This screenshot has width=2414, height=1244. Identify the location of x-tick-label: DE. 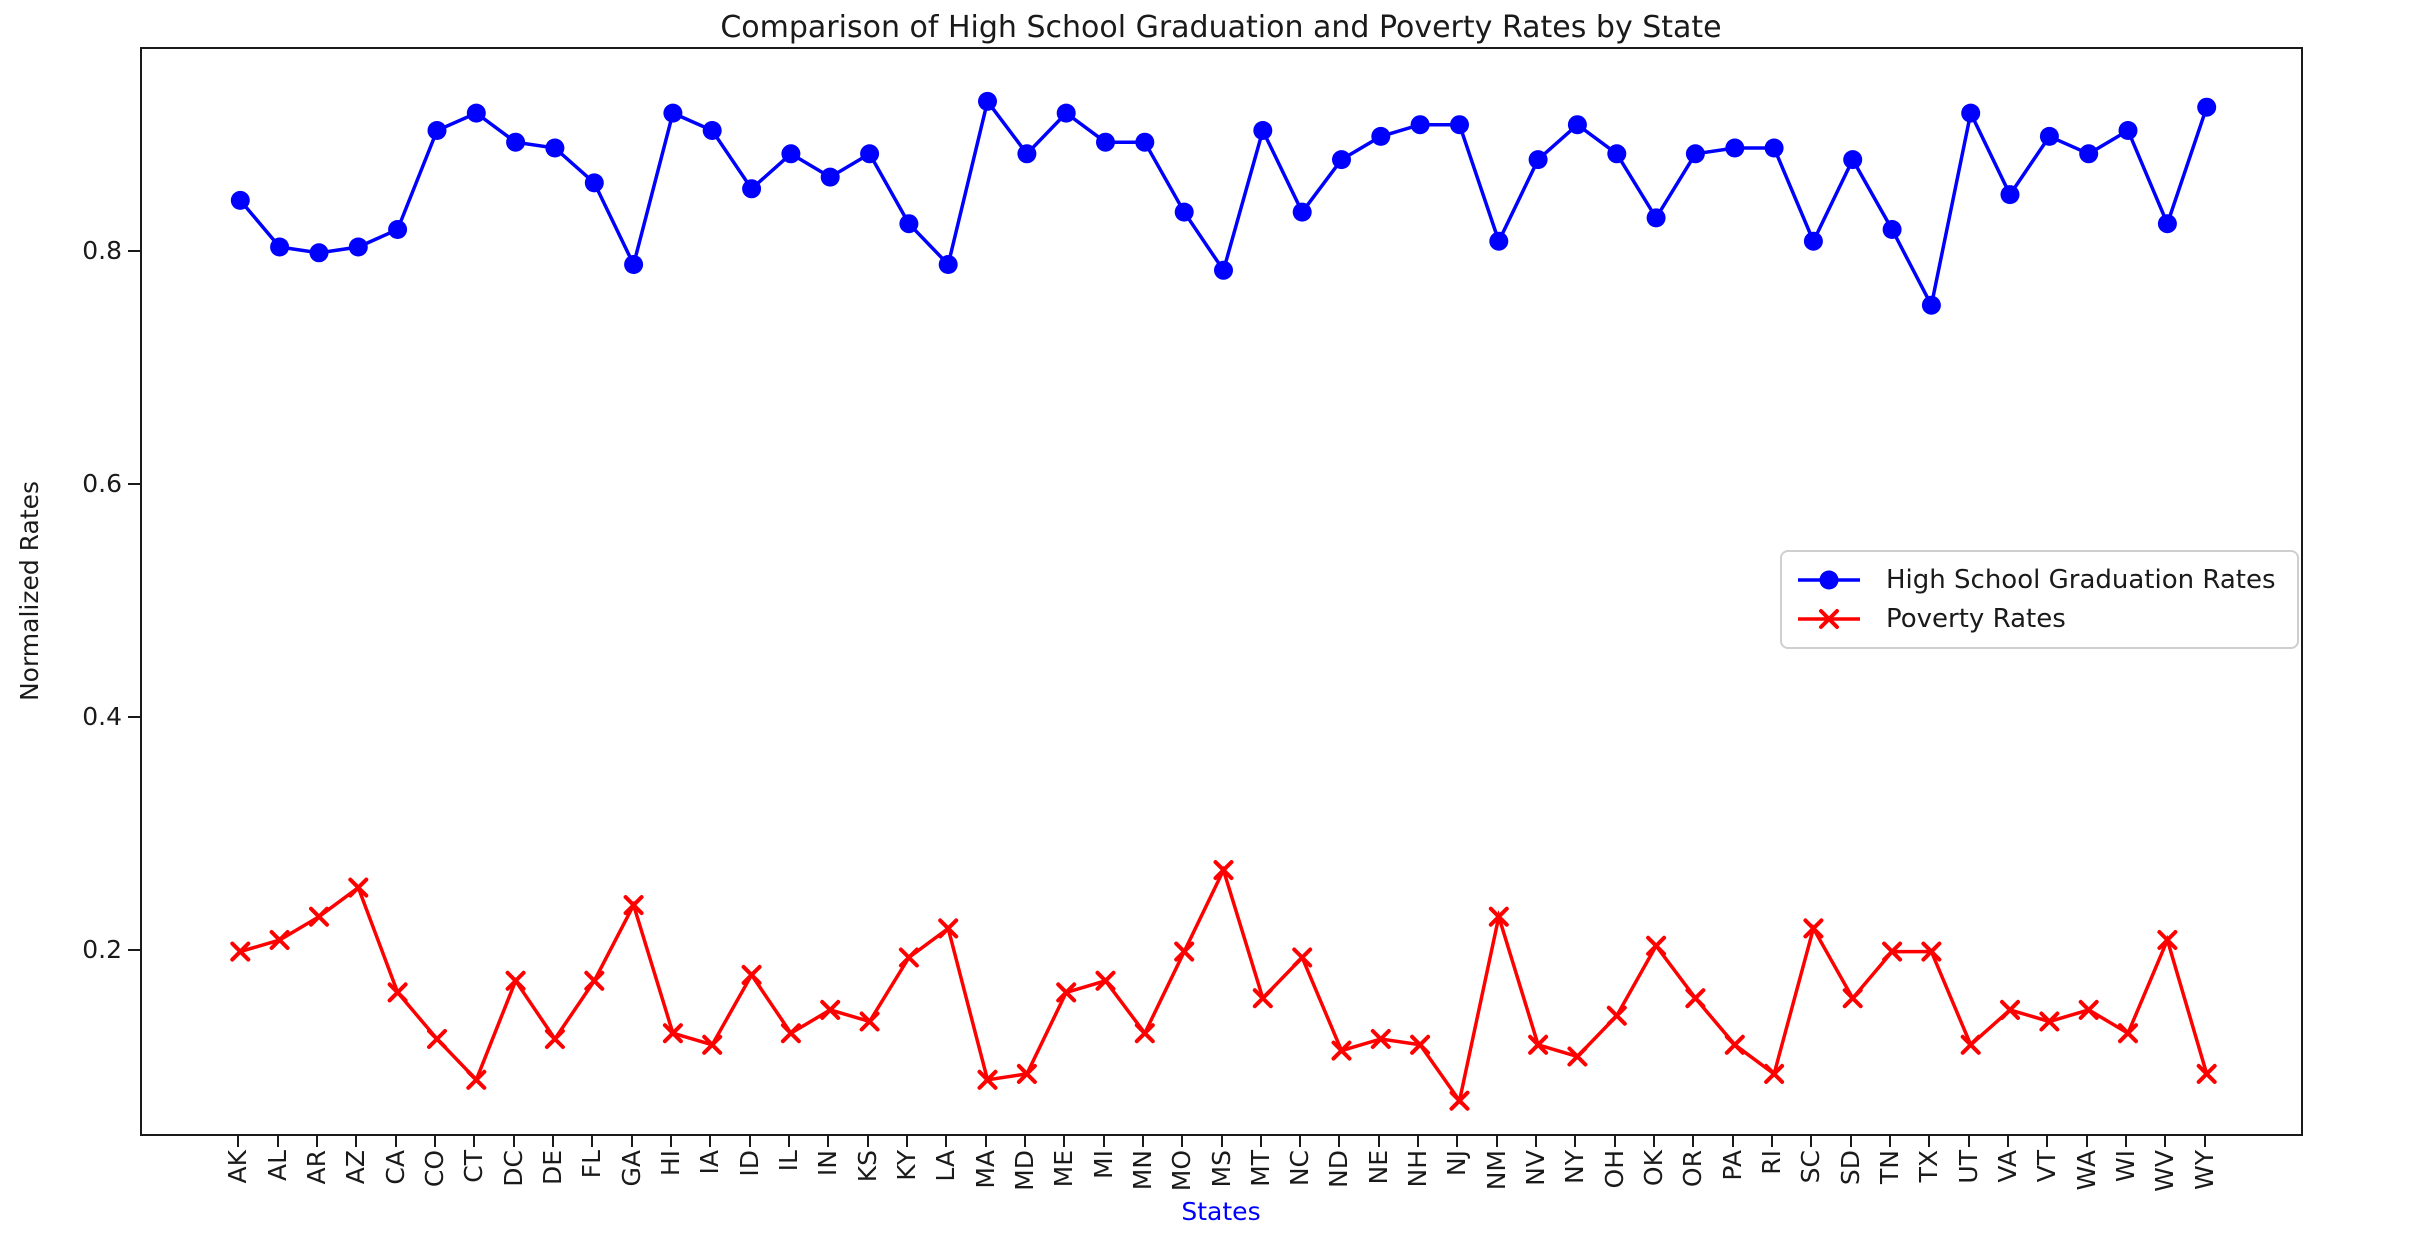
(552, 1168).